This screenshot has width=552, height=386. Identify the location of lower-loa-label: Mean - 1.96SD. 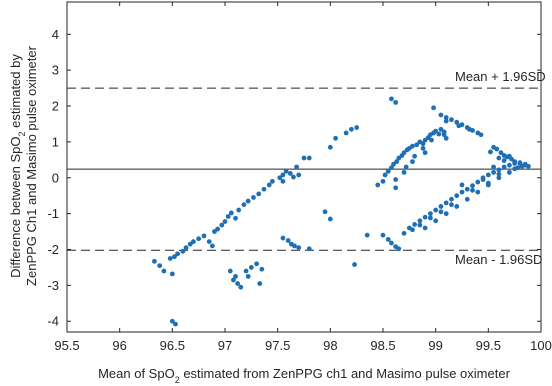
(498, 259).